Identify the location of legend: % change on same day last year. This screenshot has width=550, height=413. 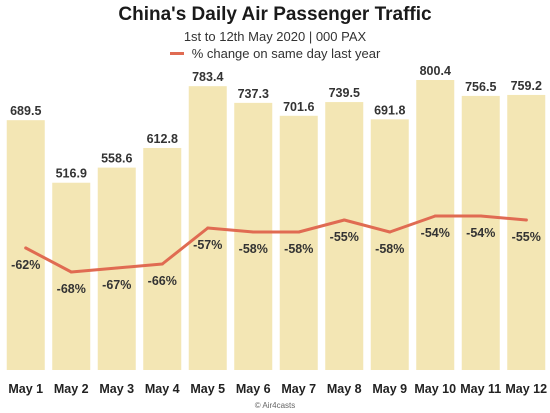
(275, 53).